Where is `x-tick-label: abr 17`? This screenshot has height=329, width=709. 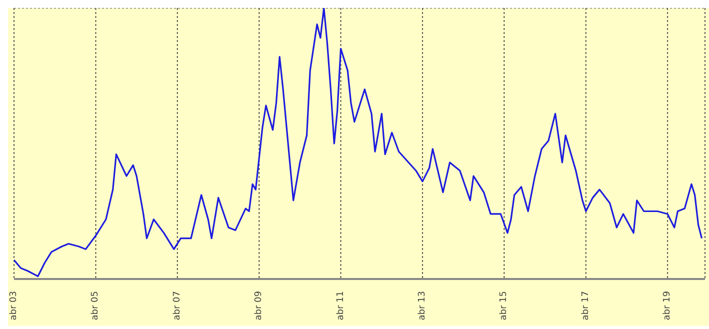
x-tick-label: abr 17 is located at coordinates (585, 305).